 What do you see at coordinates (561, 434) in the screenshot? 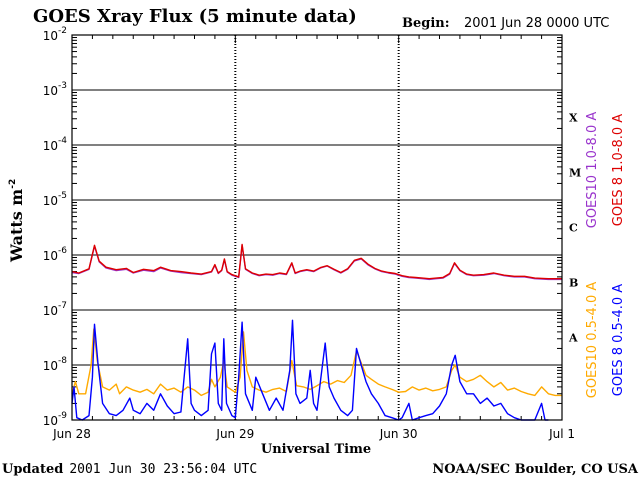
I see `x-tick-label: Jul 1` at bounding box center [561, 434].